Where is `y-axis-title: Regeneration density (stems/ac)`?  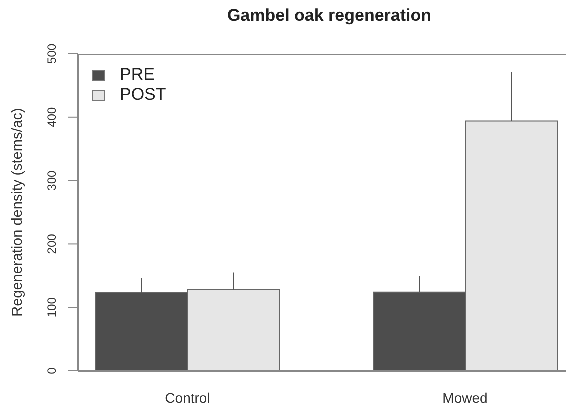
y-axis-title: Regeneration density (stems/ac) is located at coordinates (18, 212).